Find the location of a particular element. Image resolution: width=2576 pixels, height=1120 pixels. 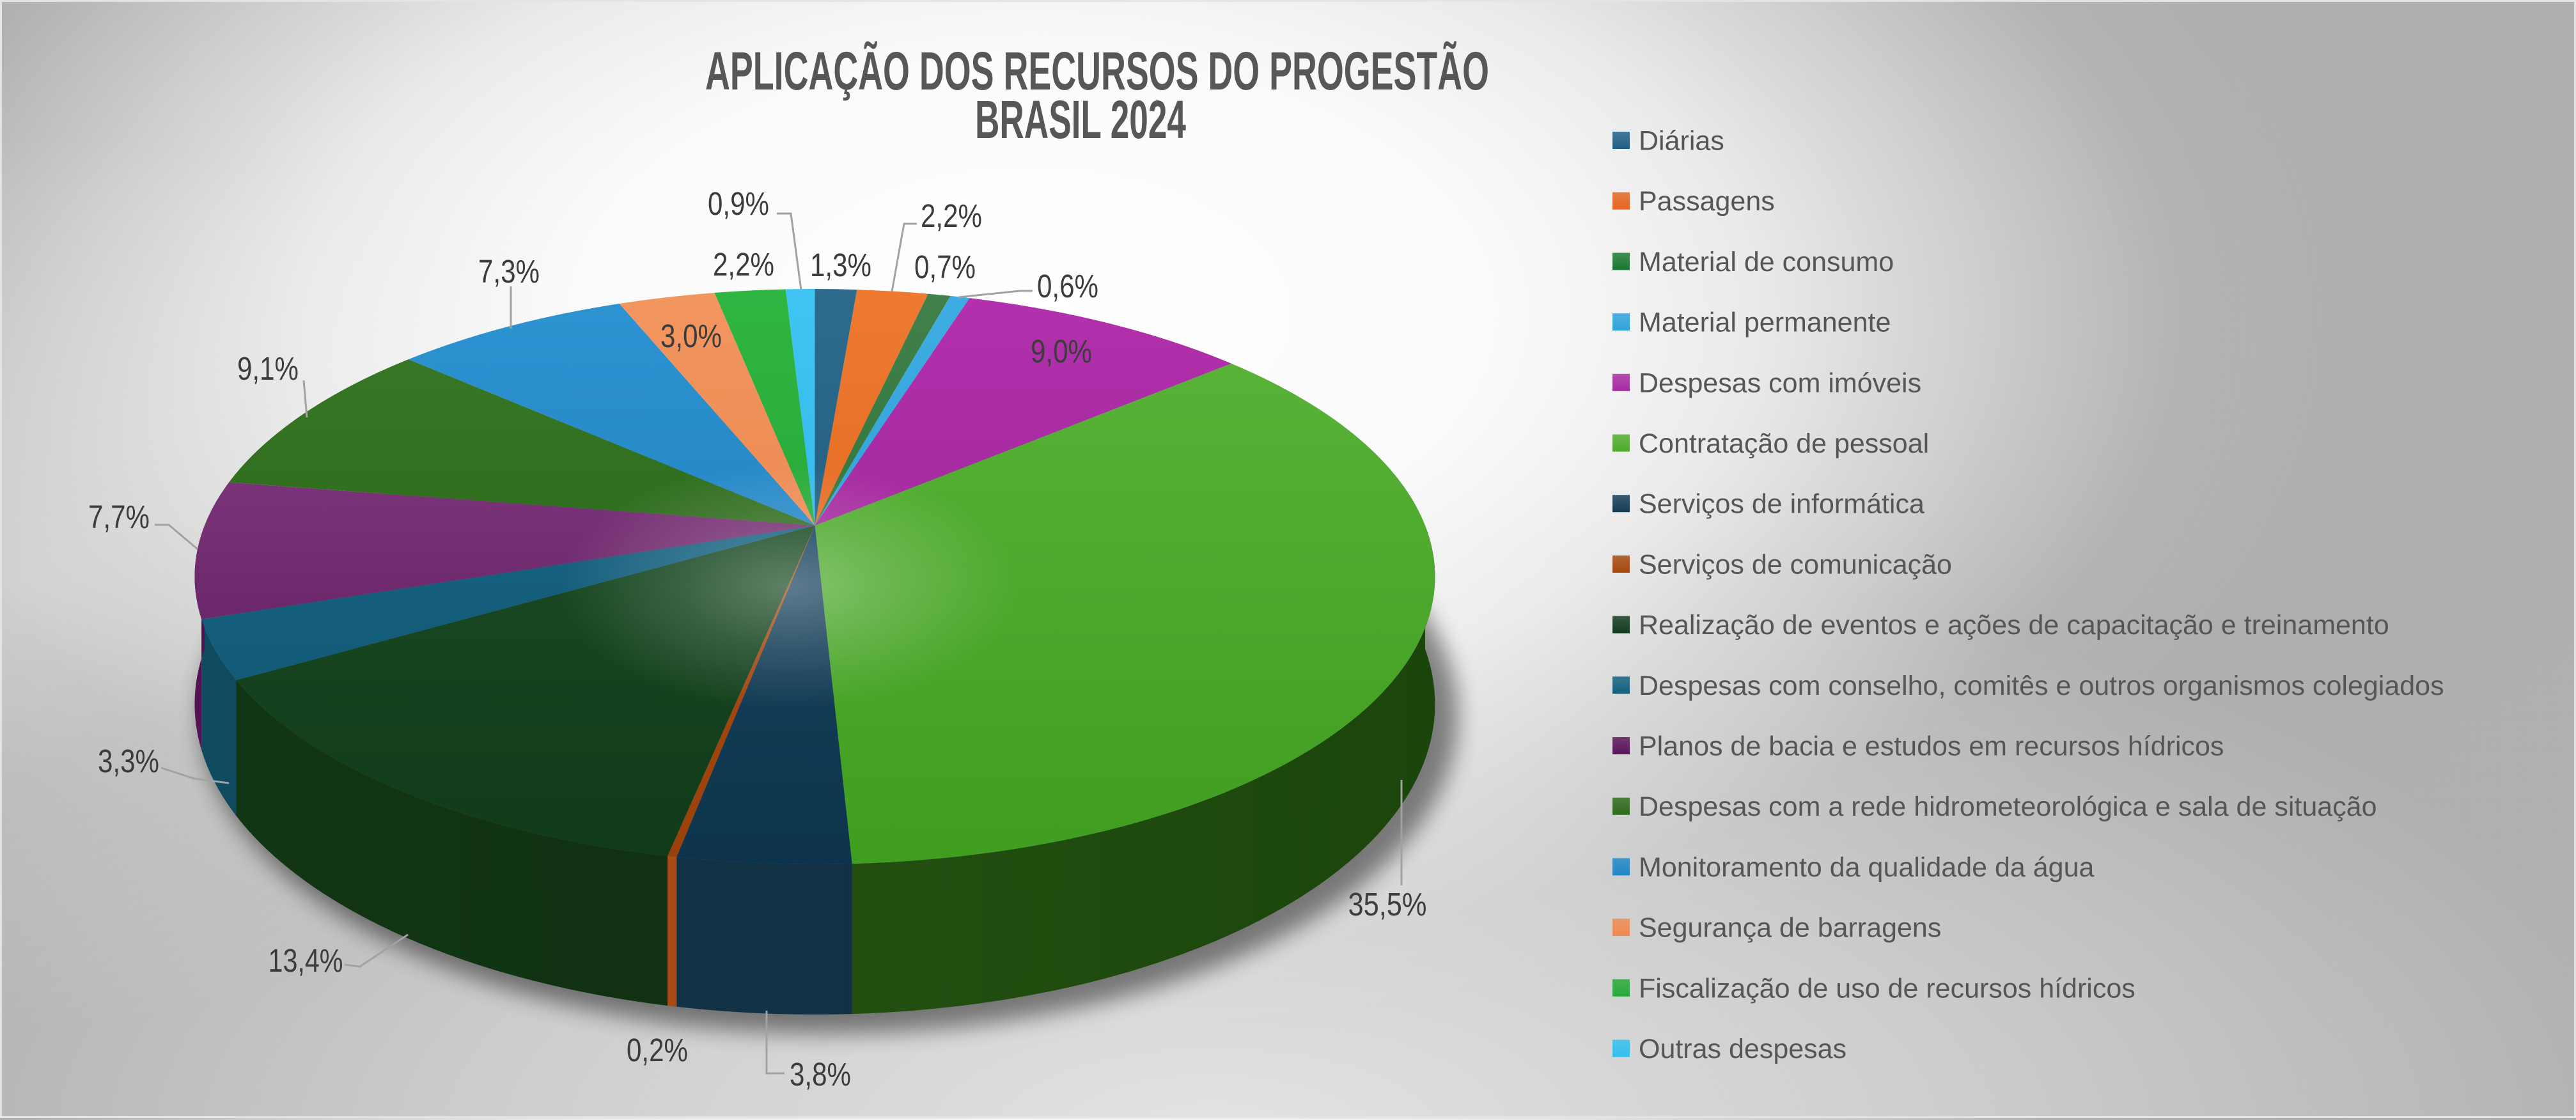

svg-text: 9,0% is located at coordinates (1061, 351).